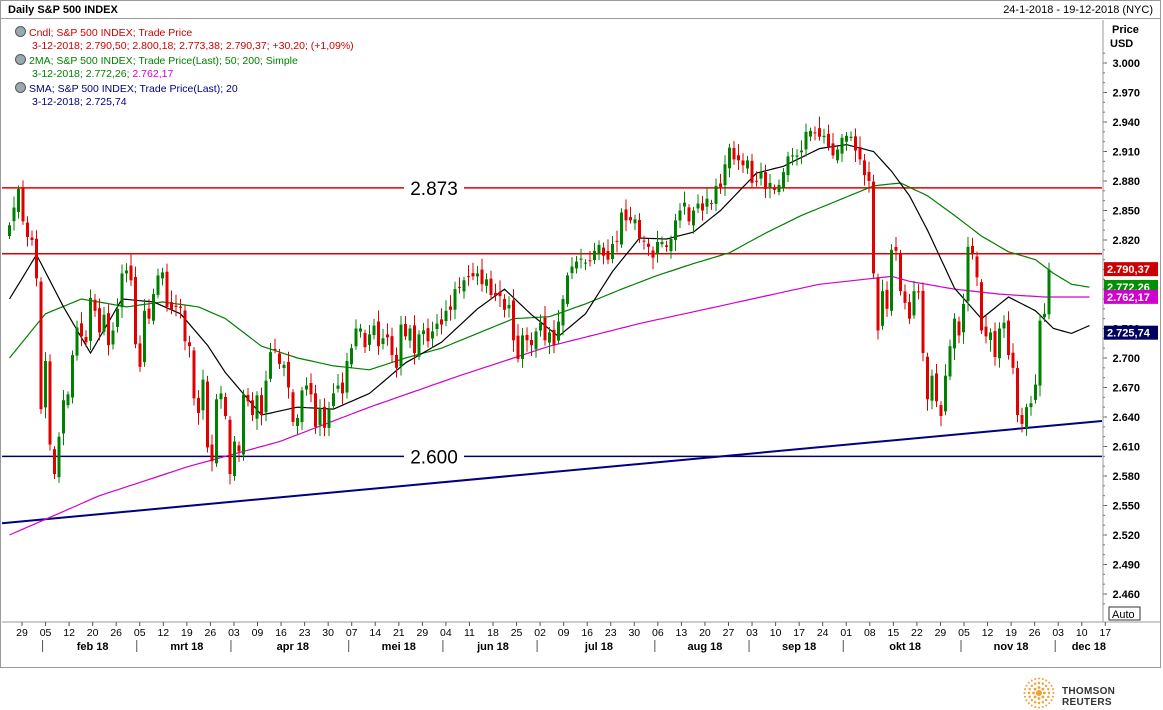 This screenshot has width=1163, height=710. What do you see at coordinates (894, 633) in the screenshot?
I see `x-tick-label: 15` at bounding box center [894, 633].